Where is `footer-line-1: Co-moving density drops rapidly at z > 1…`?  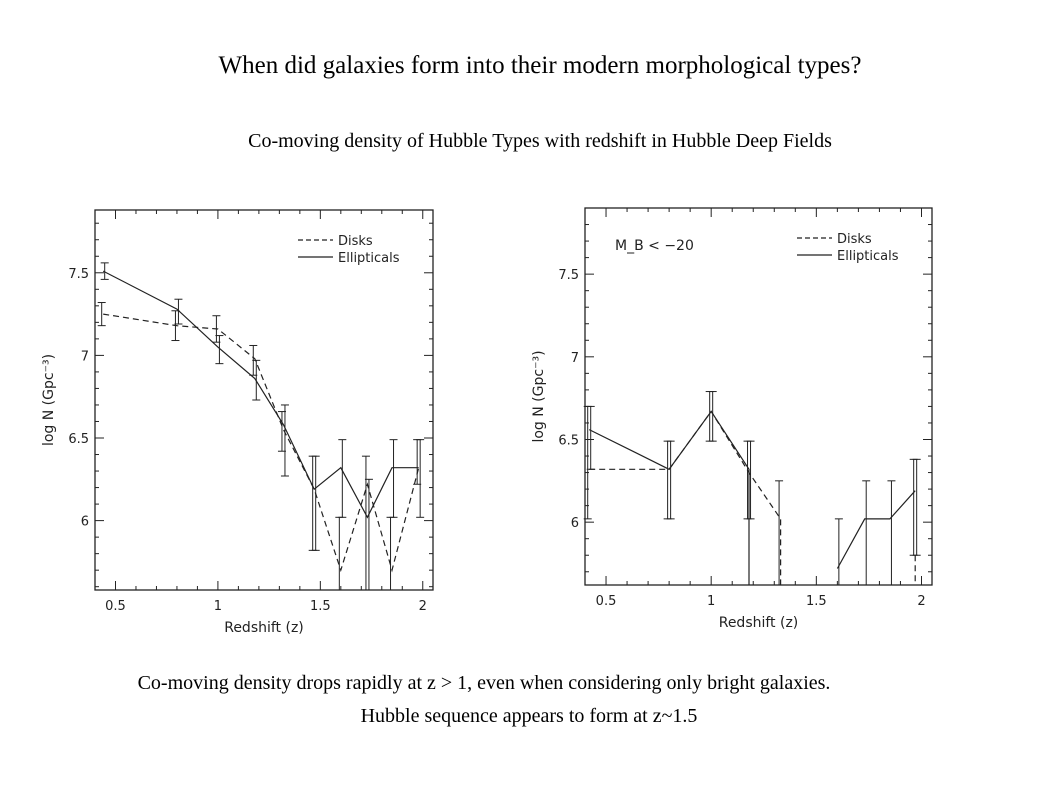
footer-line-1: Co-moving density drops rapidly at z > 1… is located at coordinates (484, 683).